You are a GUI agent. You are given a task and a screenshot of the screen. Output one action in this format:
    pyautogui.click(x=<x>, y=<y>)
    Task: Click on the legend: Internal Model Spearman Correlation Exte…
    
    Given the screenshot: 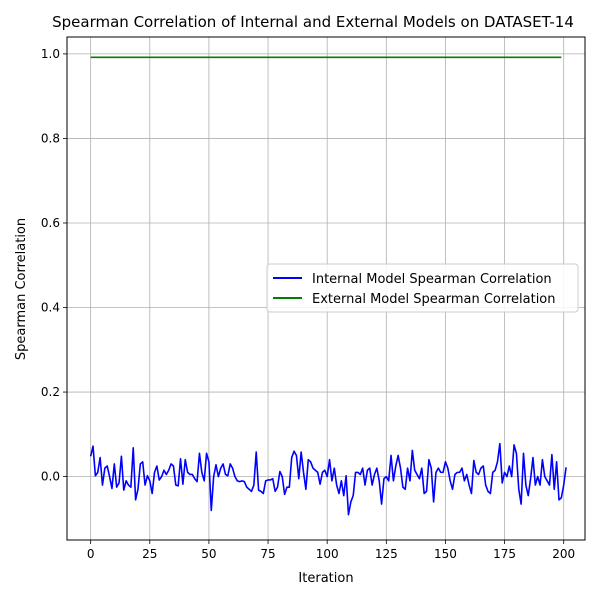 What is the action you would take?
    pyautogui.click(x=422, y=288)
    